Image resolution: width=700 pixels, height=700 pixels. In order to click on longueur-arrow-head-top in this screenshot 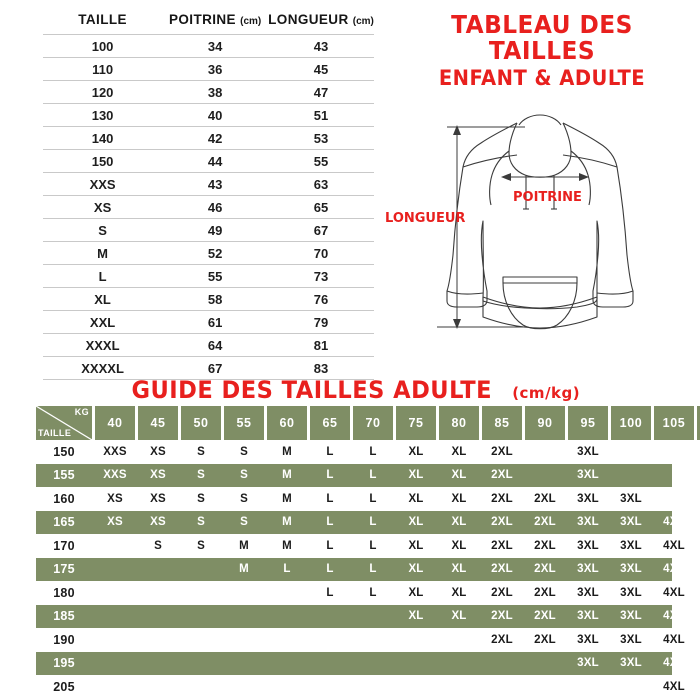, I will do `click(457, 130)`.